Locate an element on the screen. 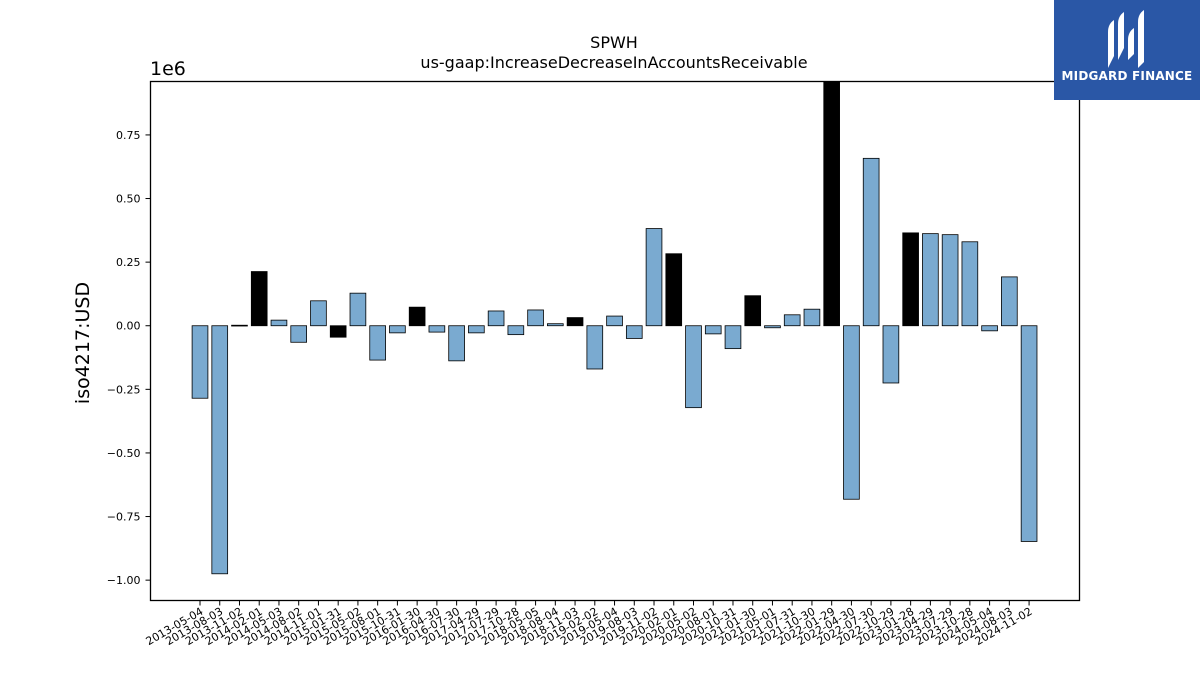 The image size is (1200, 675). y-tick-label: 0.00 is located at coordinates (128, 326).